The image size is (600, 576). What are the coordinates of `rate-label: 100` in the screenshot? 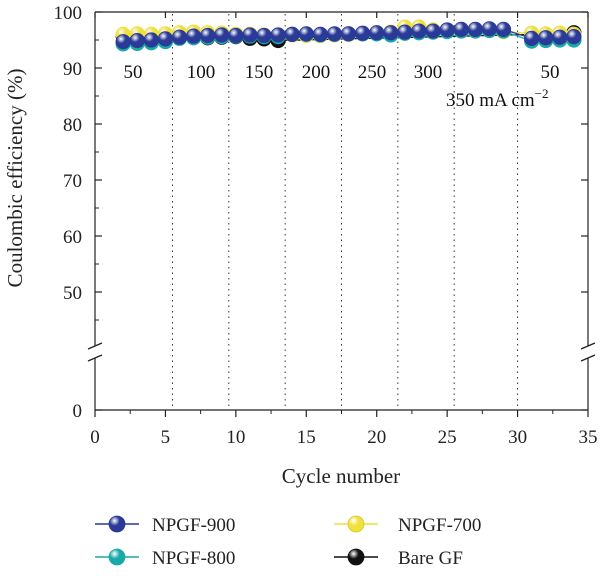 It's located at (201, 72).